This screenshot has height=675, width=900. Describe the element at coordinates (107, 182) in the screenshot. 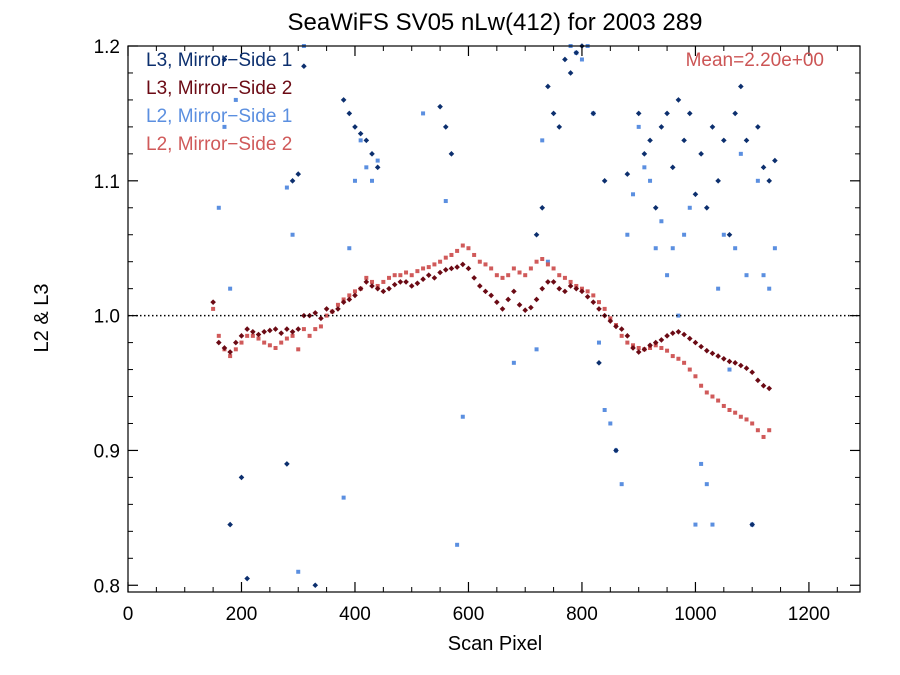

I see `y-tick-label: 1.1` at that location.